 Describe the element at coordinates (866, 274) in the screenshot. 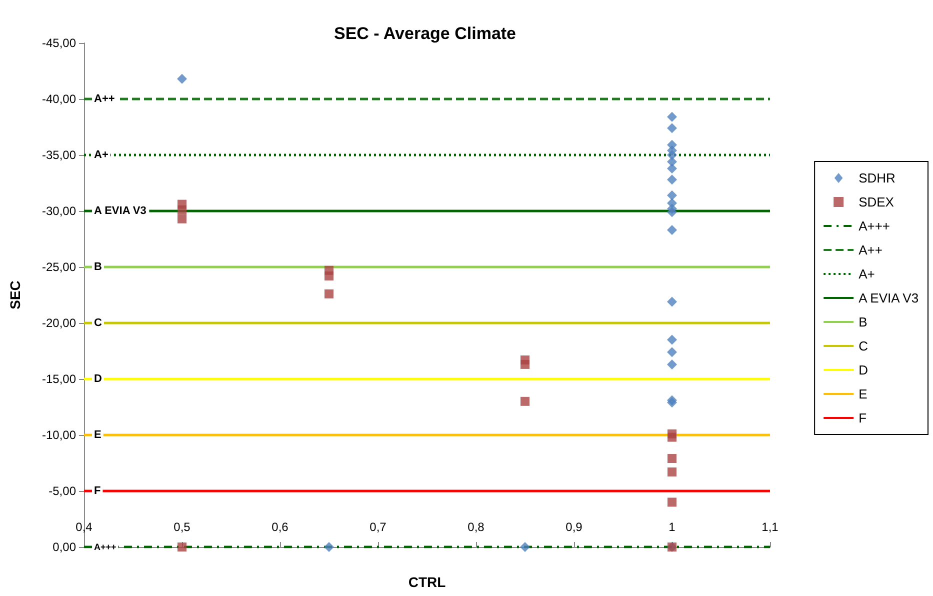

I see `text: A+` at that location.